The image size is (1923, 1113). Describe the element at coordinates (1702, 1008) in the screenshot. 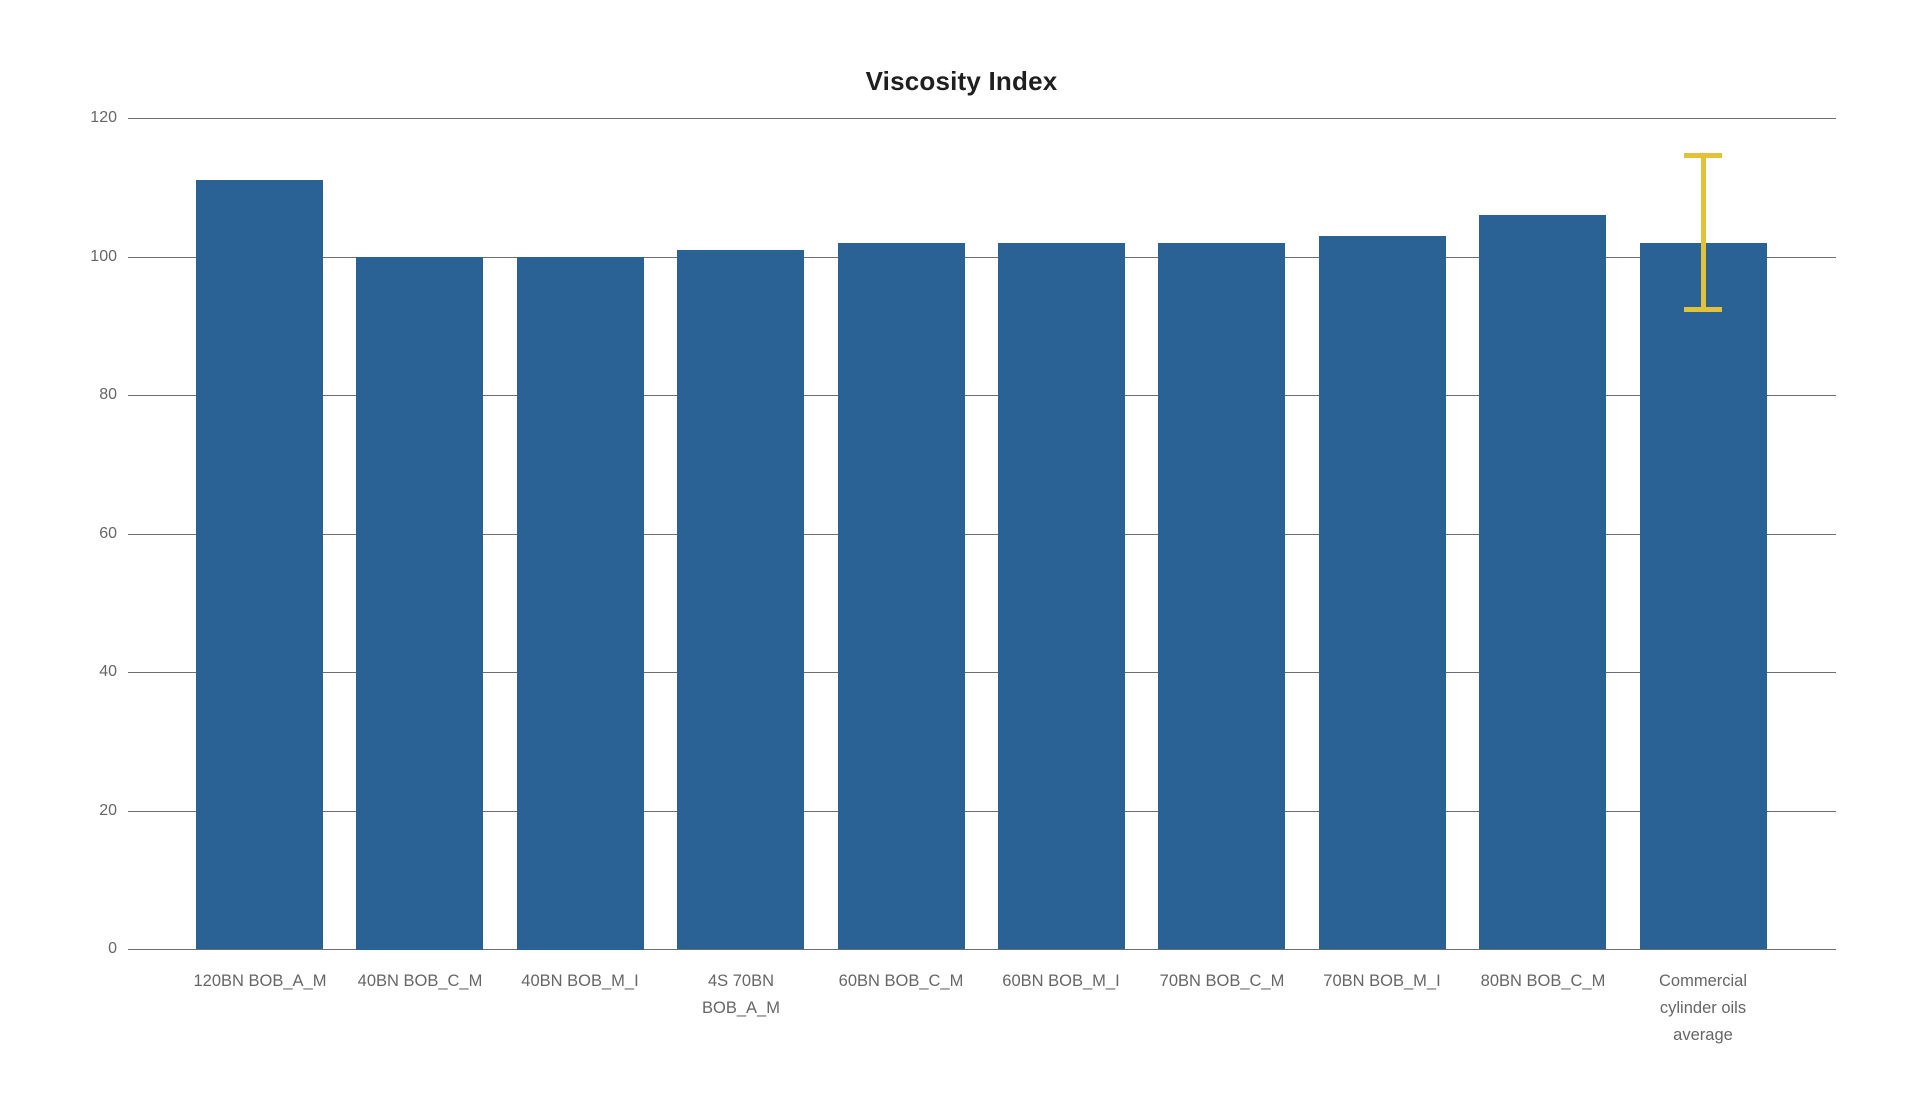

I see `x-axis-category-label: Commercial cylinder oils average` at that location.